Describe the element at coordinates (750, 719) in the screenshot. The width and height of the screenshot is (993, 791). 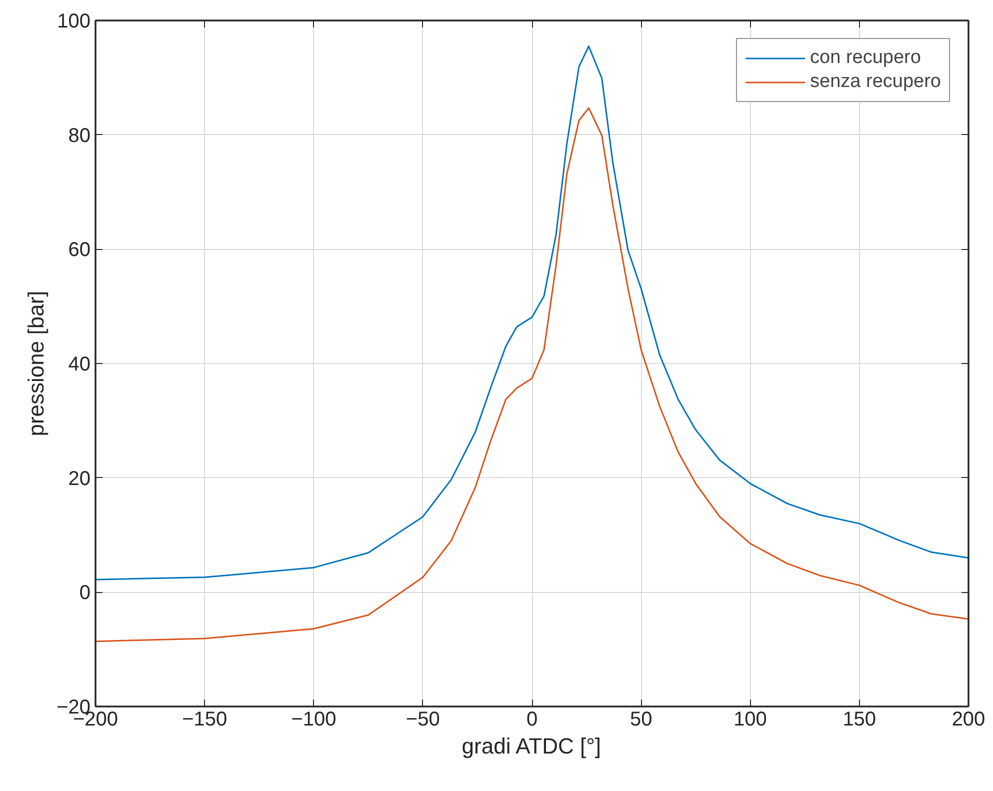
I see `x-tick-label: 100` at that location.